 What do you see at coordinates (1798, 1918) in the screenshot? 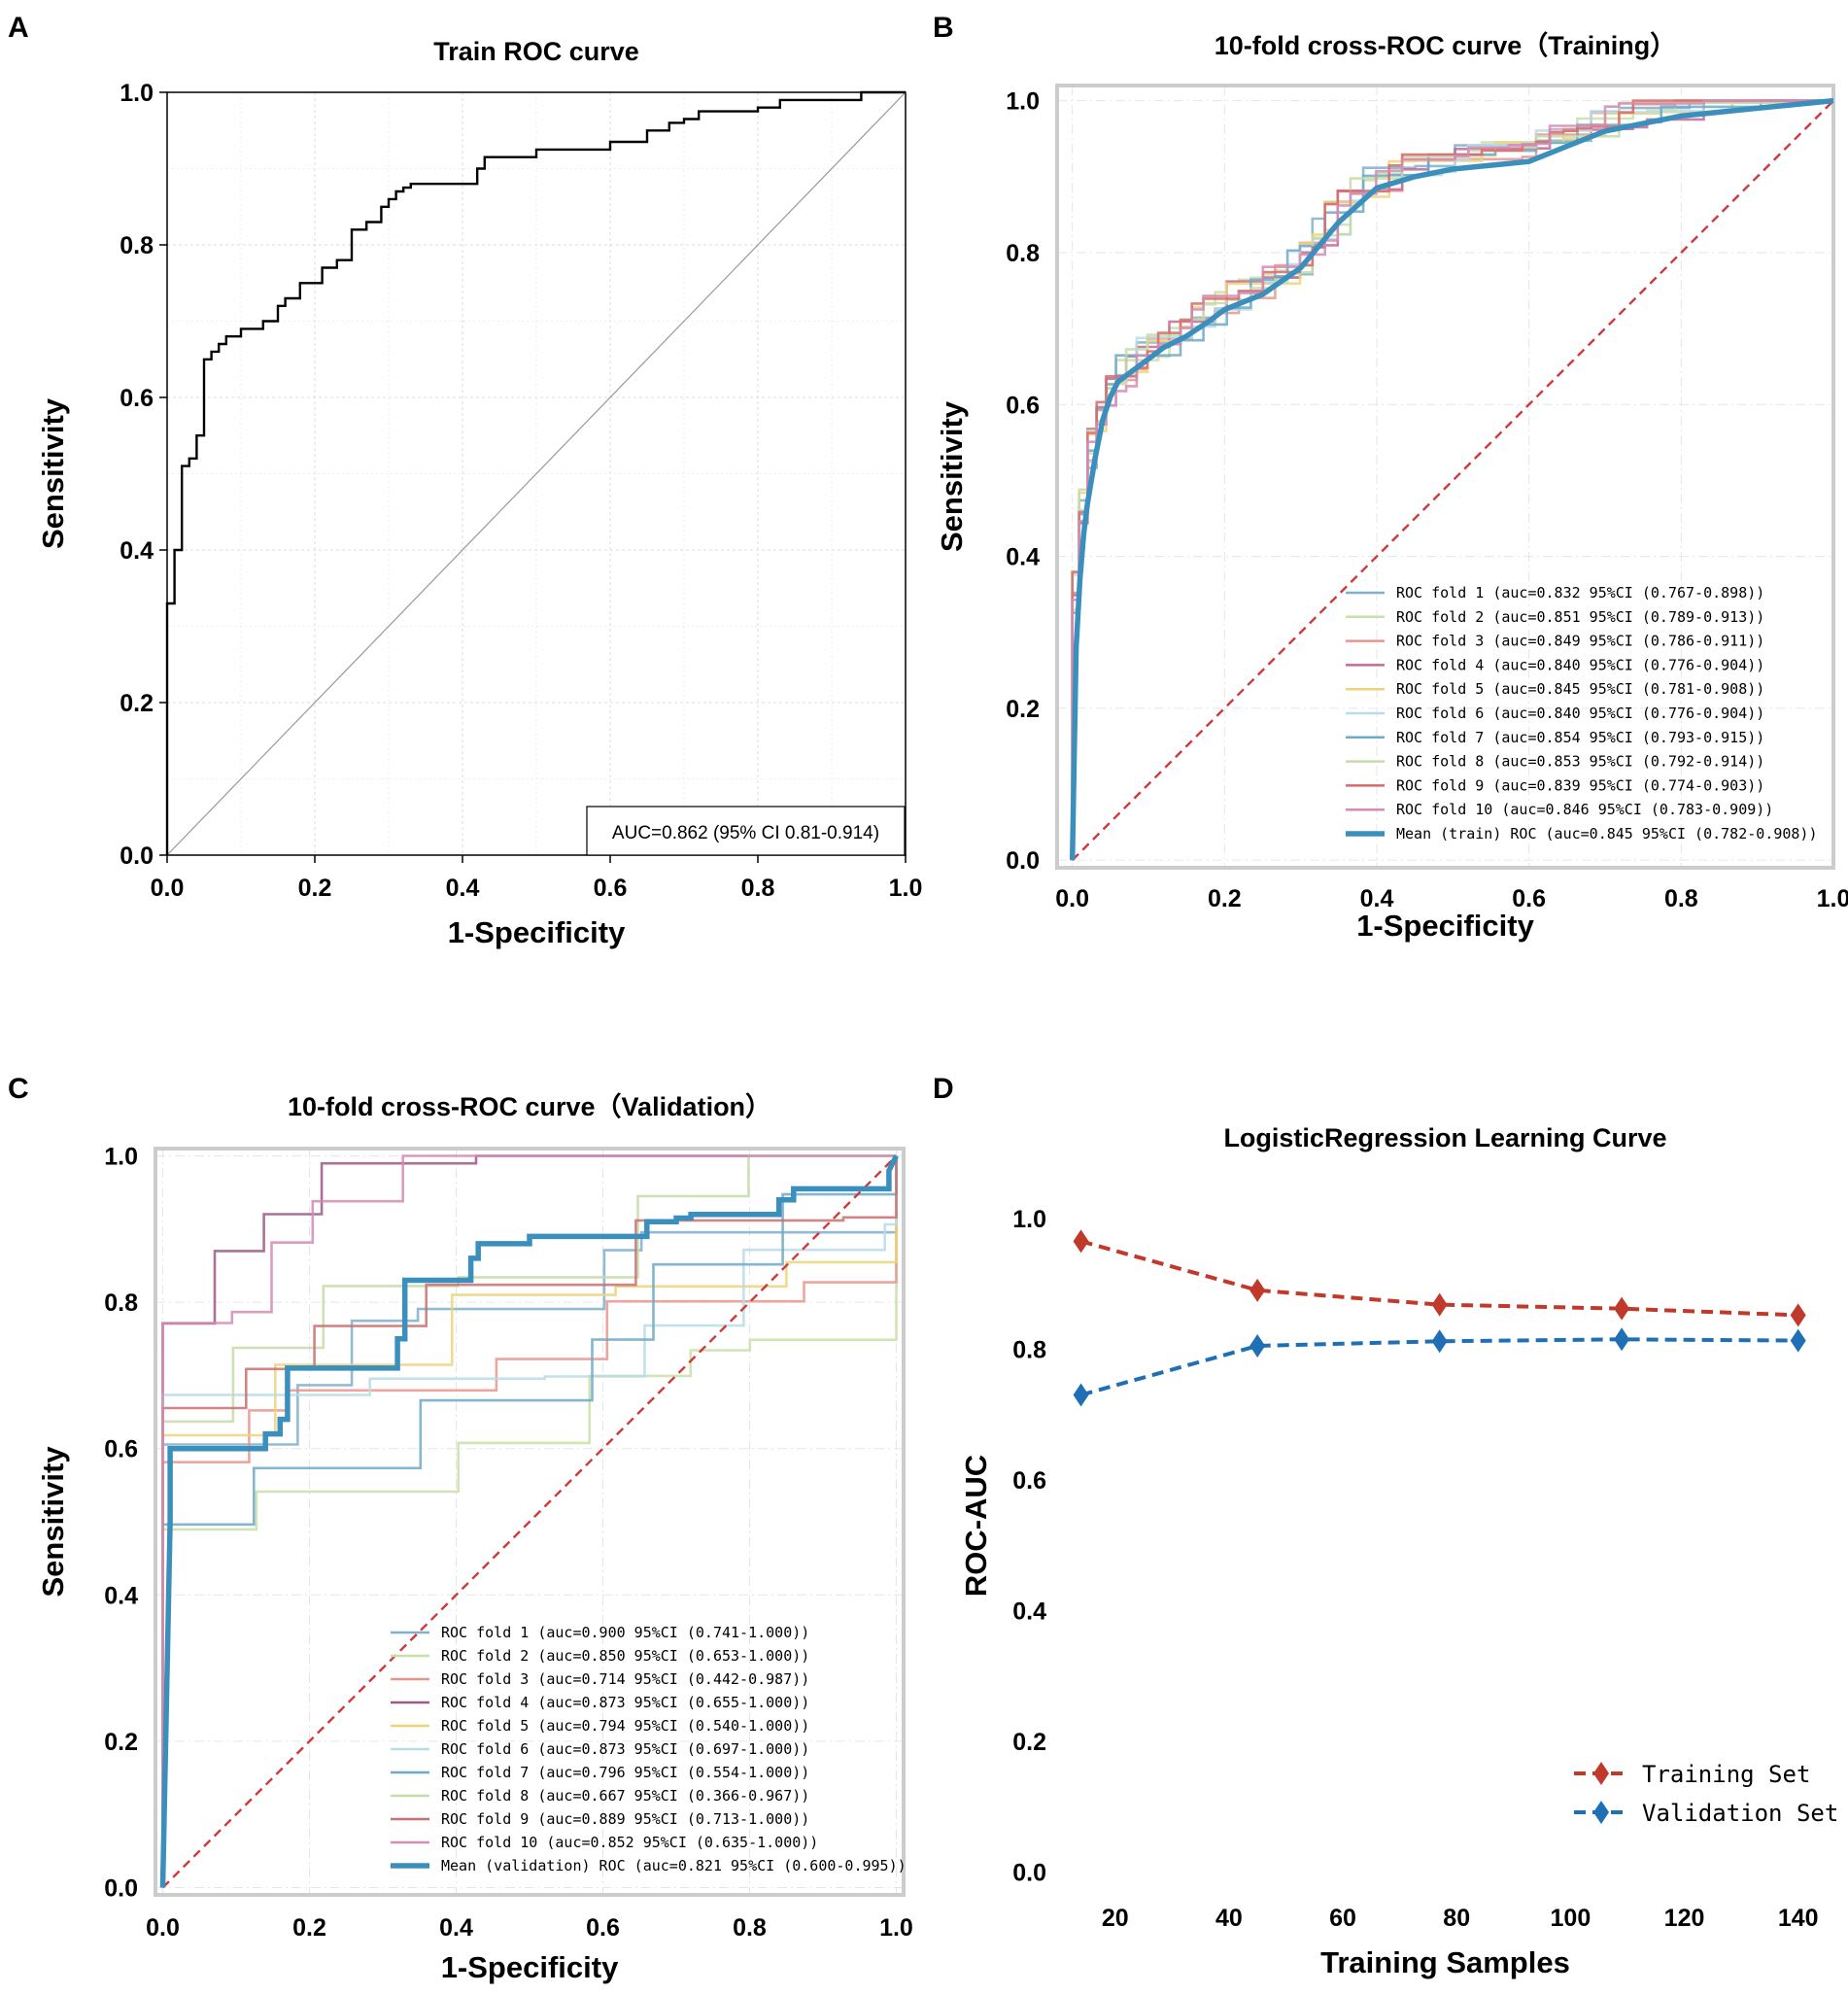
I see `x-tick-label: 140` at bounding box center [1798, 1918].